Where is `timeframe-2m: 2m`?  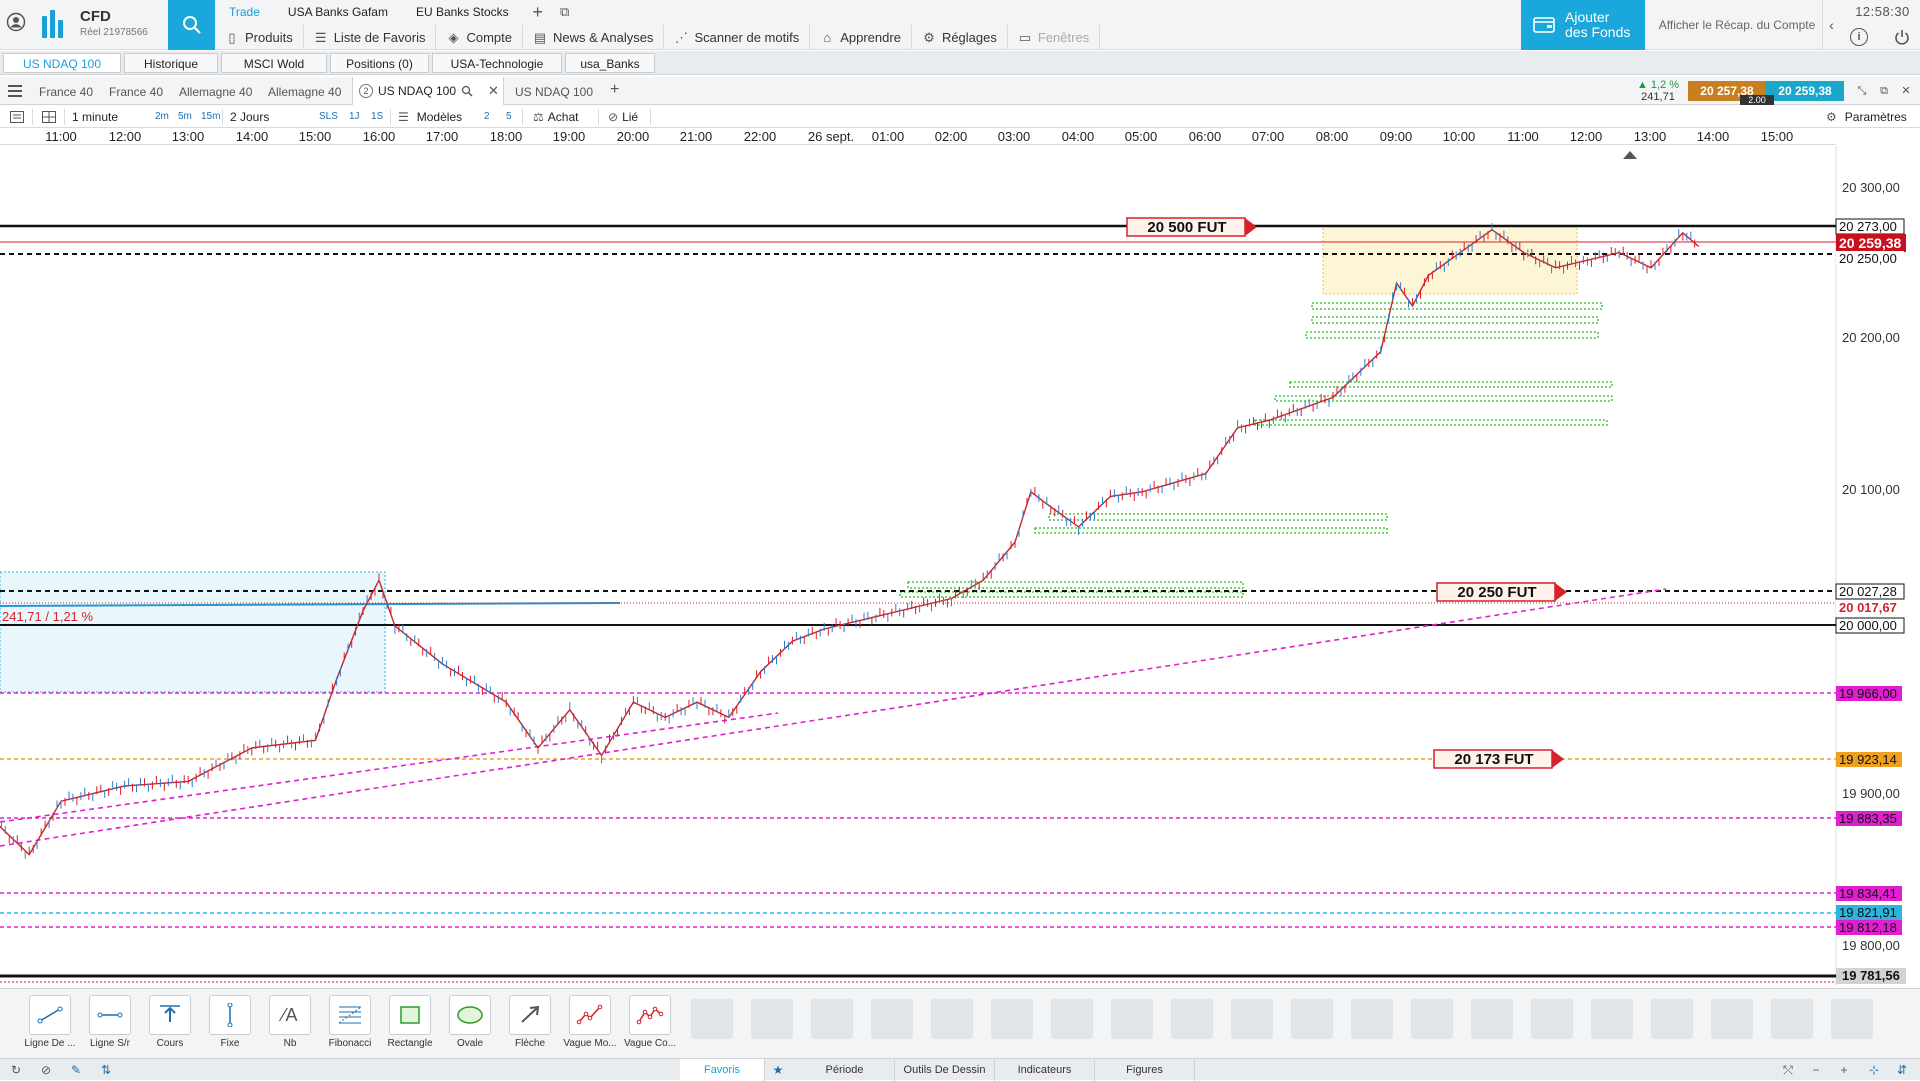 timeframe-2m: 2m is located at coordinates (162, 116).